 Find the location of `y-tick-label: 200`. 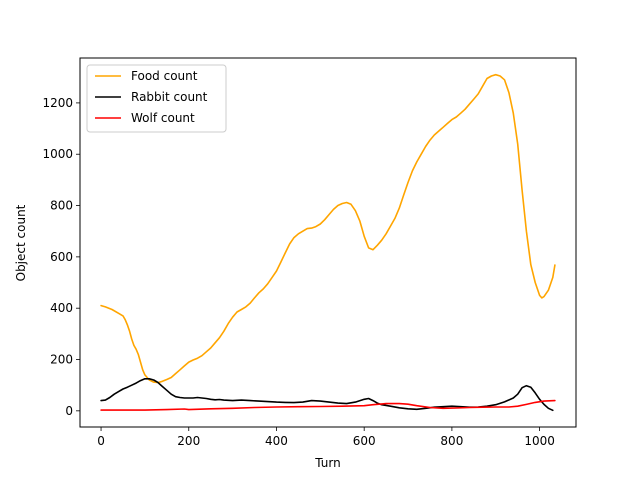

y-tick-label: 200 is located at coordinates (61, 360).